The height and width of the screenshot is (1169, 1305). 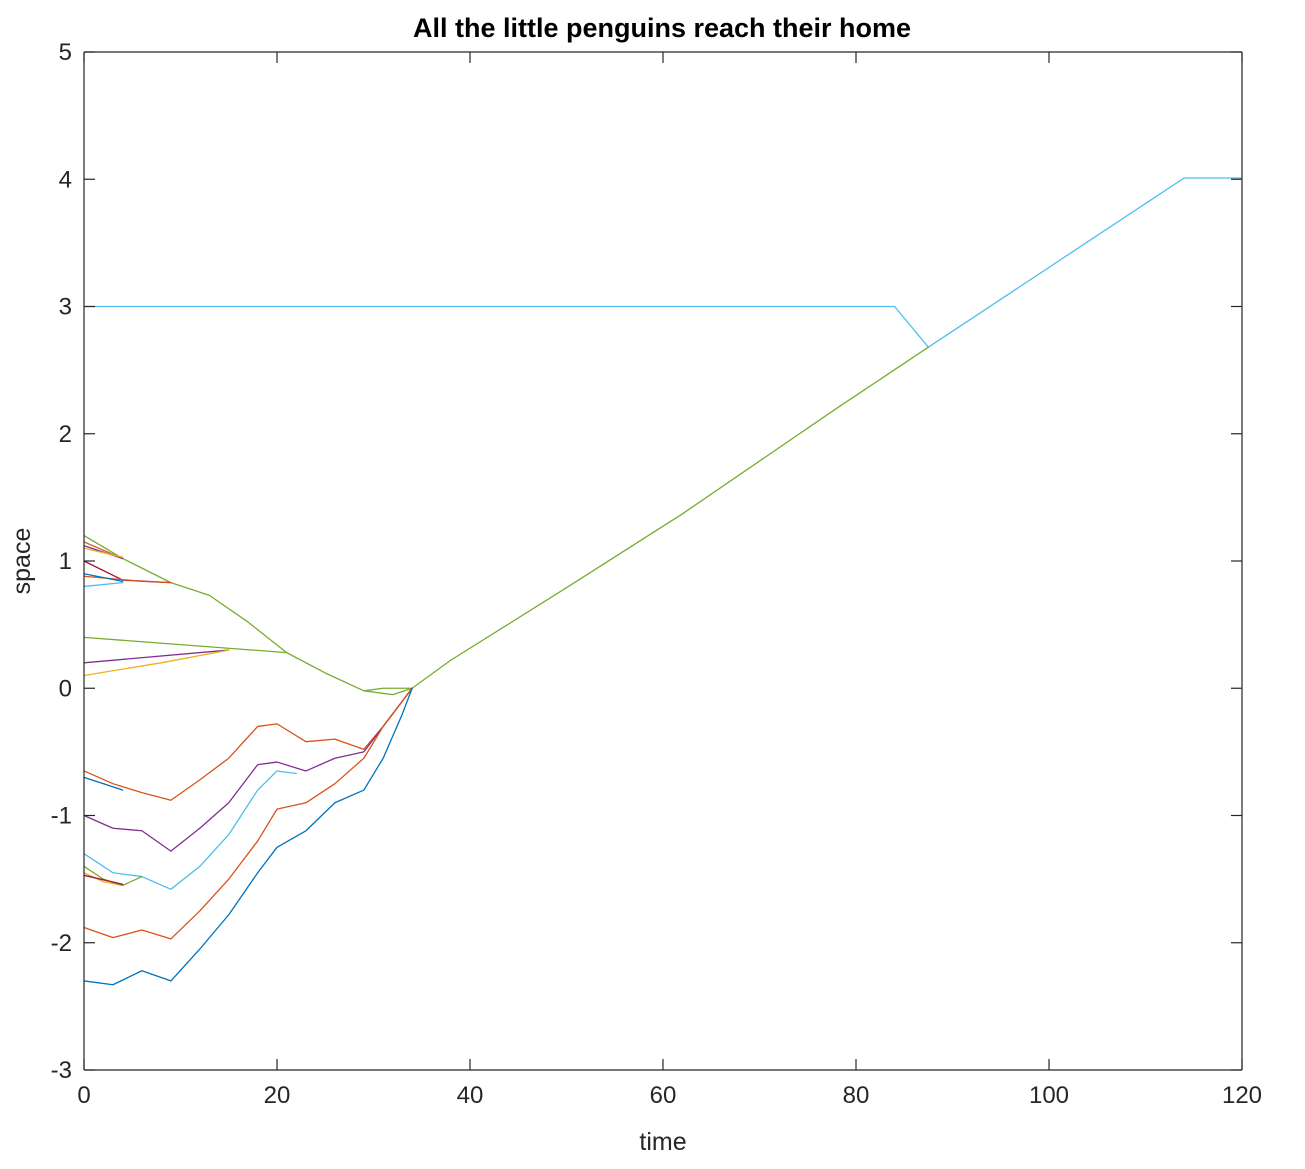 What do you see at coordinates (61, 943) in the screenshot?
I see `y-tick-label: -2` at bounding box center [61, 943].